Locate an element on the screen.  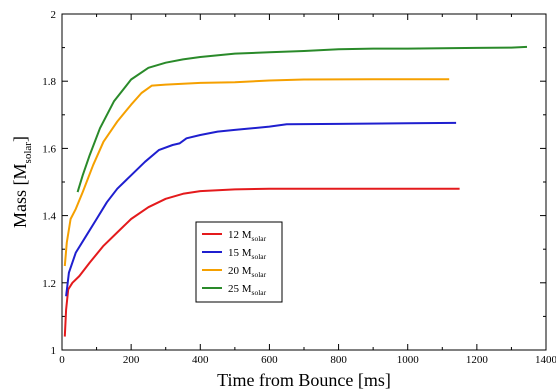
y-tick-label: 1.2 is located at coordinates (49, 284).